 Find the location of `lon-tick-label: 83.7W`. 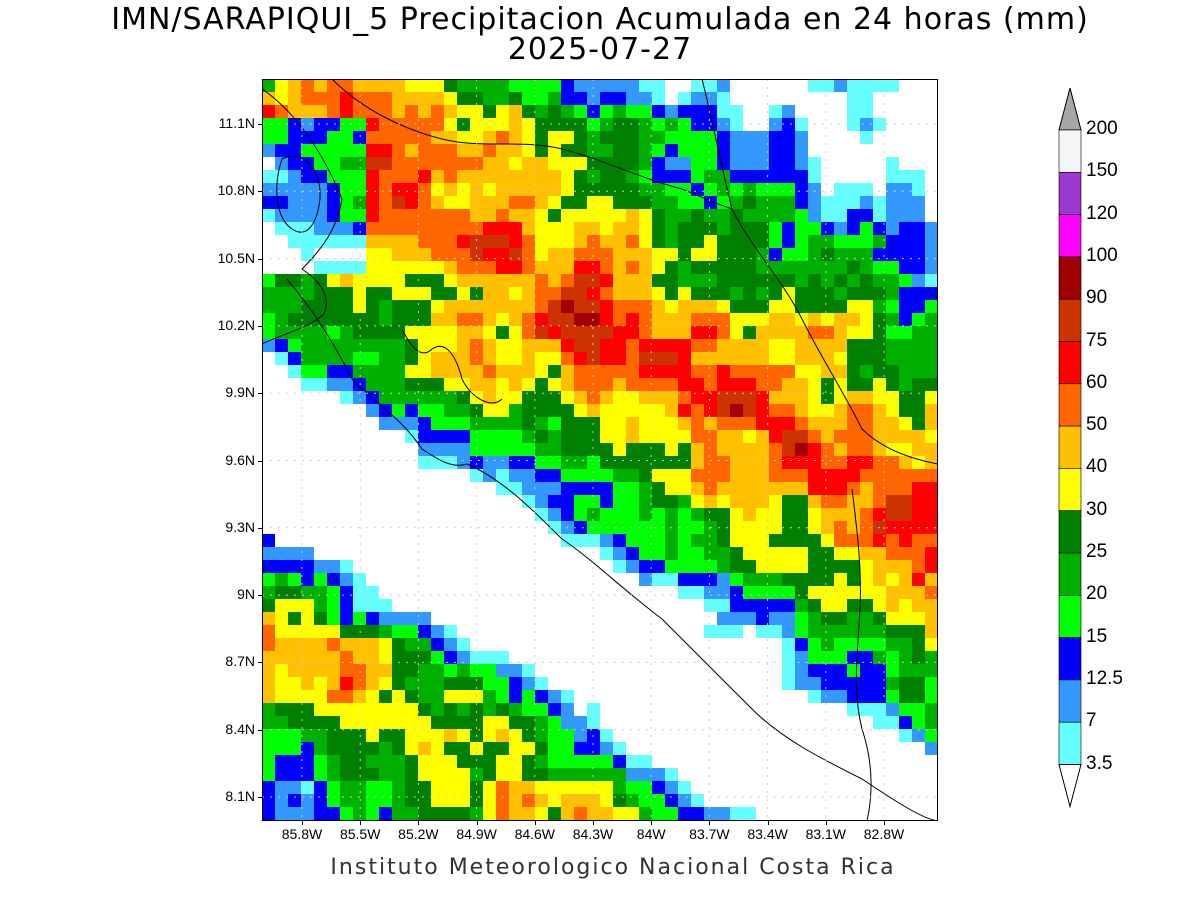

lon-tick-label: 83.7W is located at coordinates (709, 834).